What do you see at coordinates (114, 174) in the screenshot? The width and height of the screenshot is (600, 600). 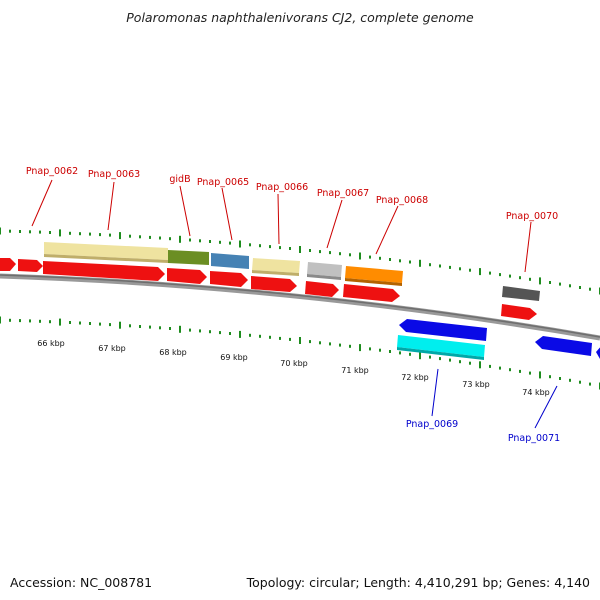 I see `gene-label: Pnap_0063` at bounding box center [114, 174].